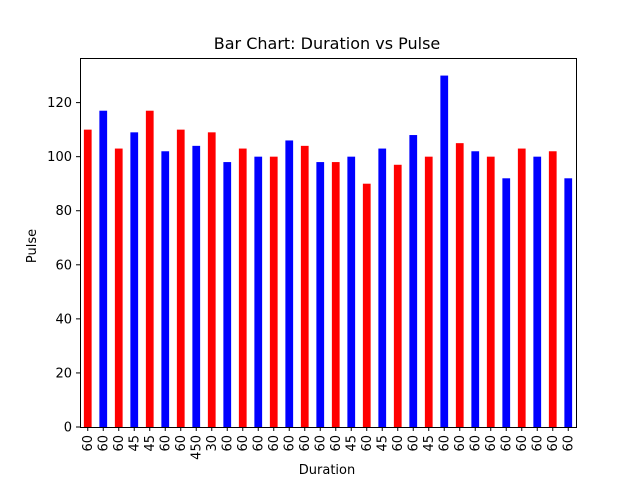  I want to click on x-tick-label: 450, so click(196, 447).